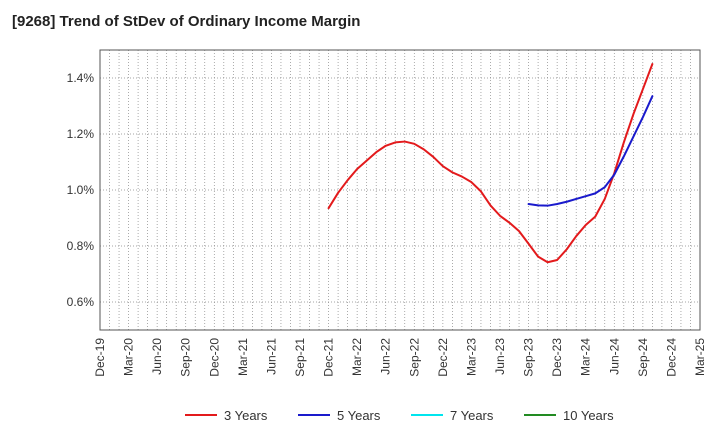 Image resolution: width=720 pixels, height=440 pixels. Describe the element at coordinates (614, 356) in the screenshot. I see `x-tick-label: Jun-24` at that location.